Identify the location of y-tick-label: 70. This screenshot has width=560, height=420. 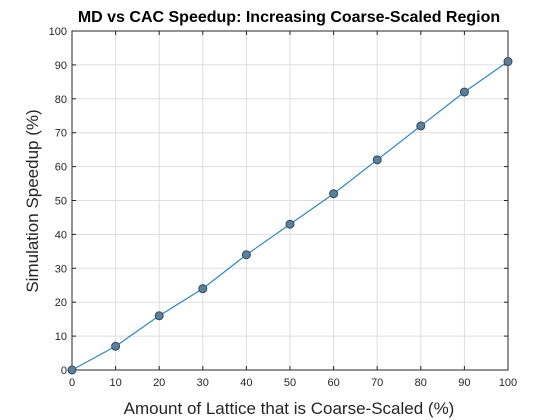
(61, 134).